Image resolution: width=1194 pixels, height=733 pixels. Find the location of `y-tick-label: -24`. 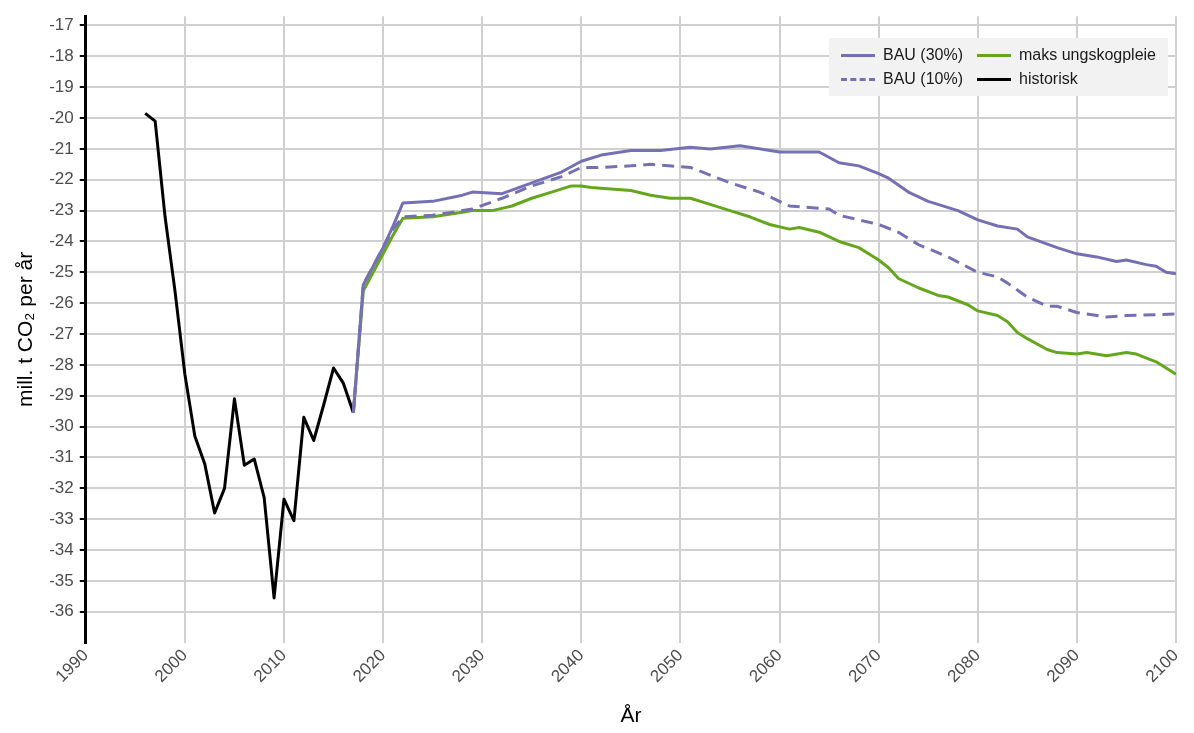

y-tick-label: -24 is located at coordinates (61, 241).